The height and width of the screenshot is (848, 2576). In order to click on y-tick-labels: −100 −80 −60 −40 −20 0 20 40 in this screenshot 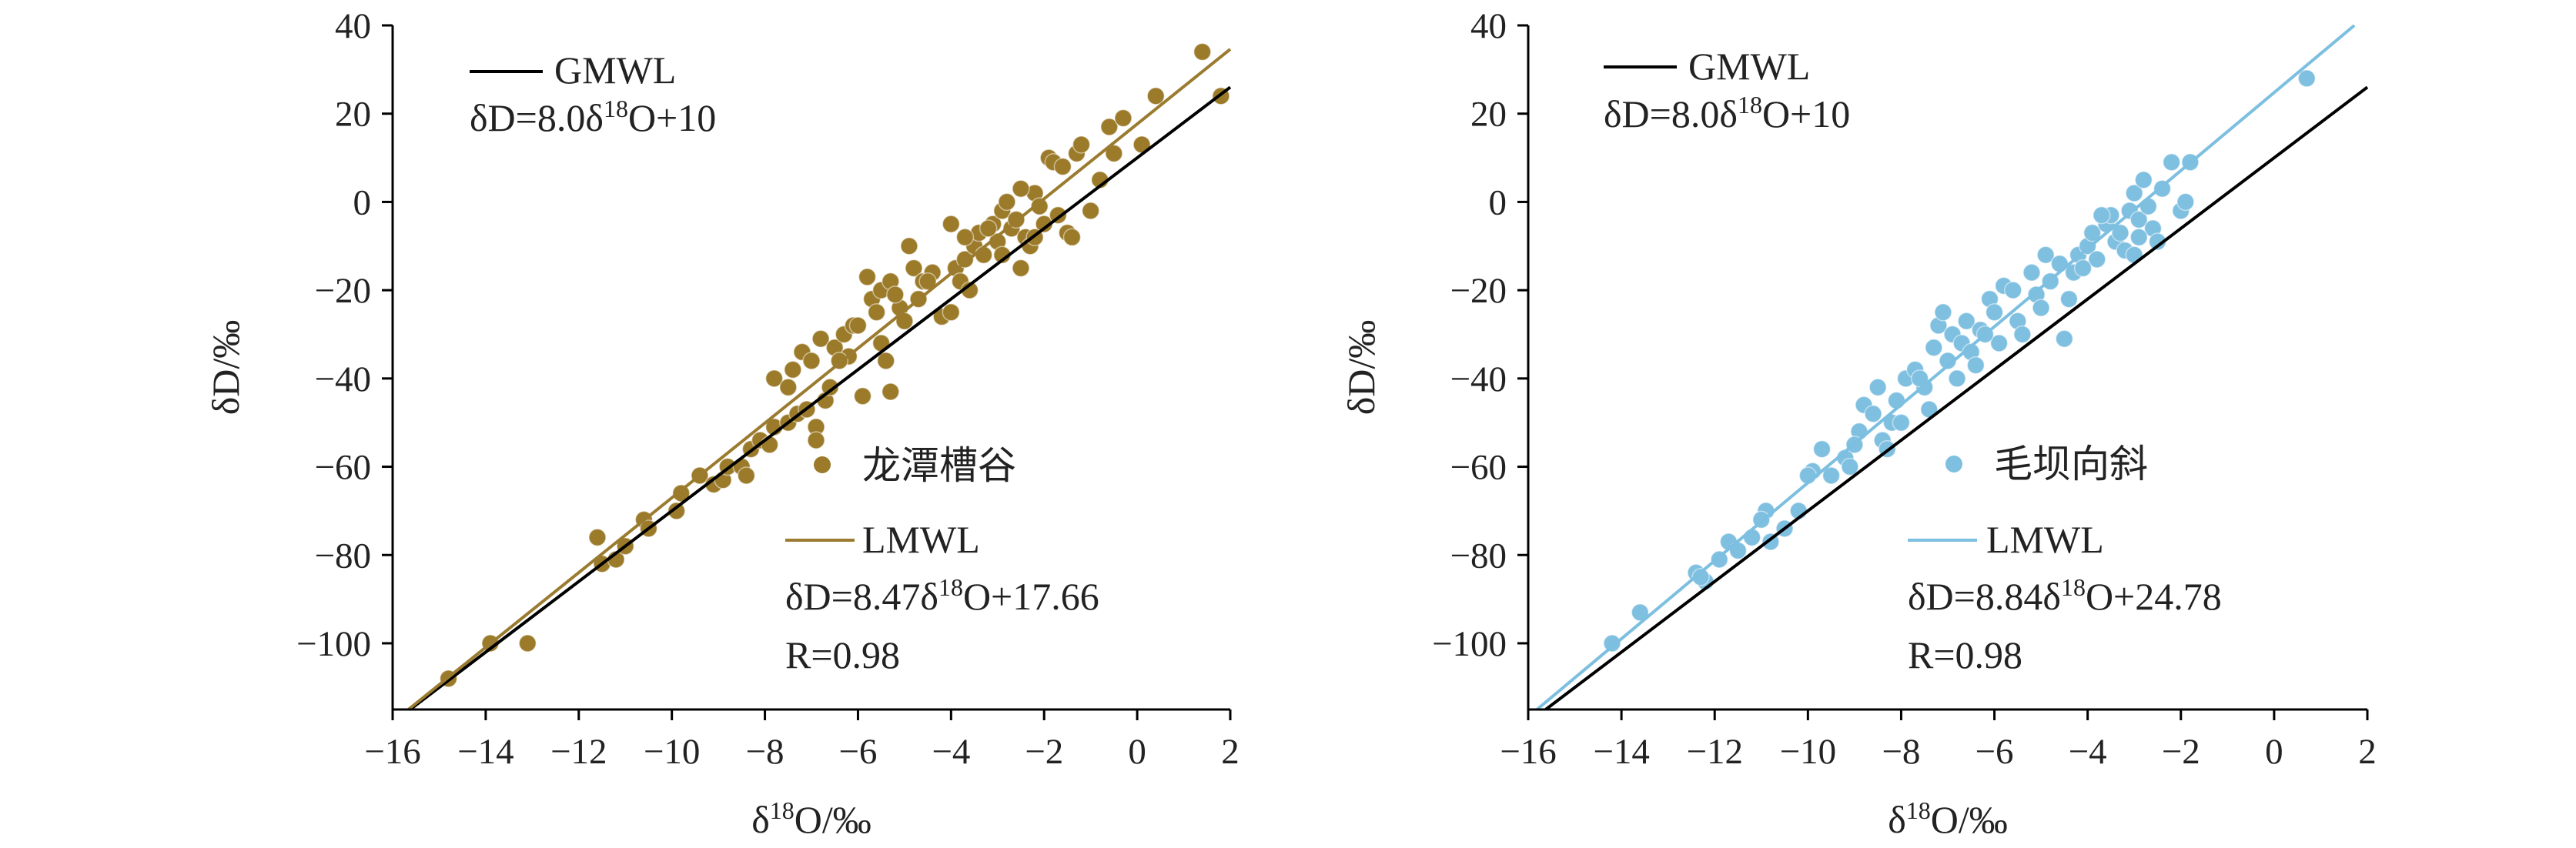, I will do `click(1470, 335)`.